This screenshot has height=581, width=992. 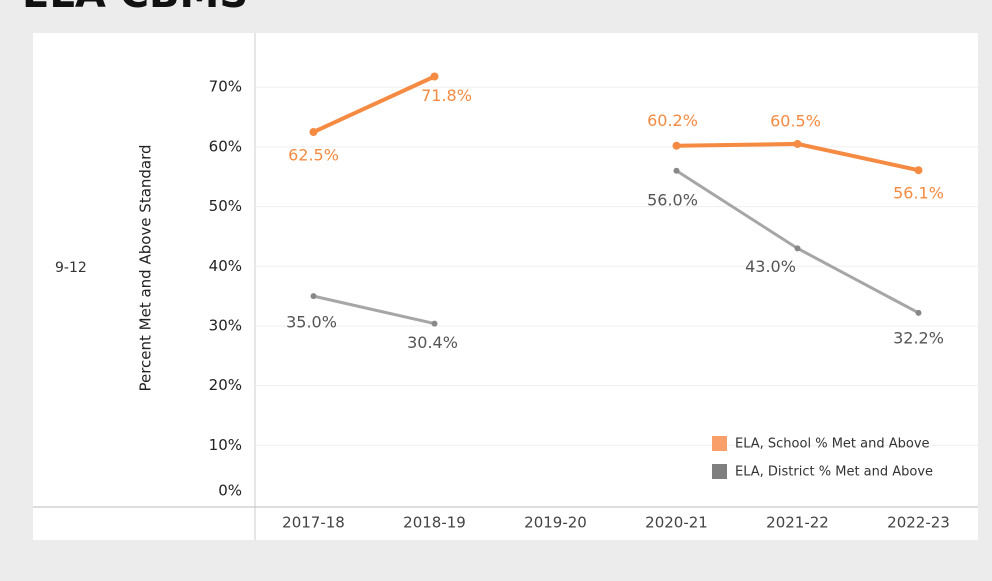 What do you see at coordinates (672, 199) in the screenshot?
I see `value-label: 56.0%` at bounding box center [672, 199].